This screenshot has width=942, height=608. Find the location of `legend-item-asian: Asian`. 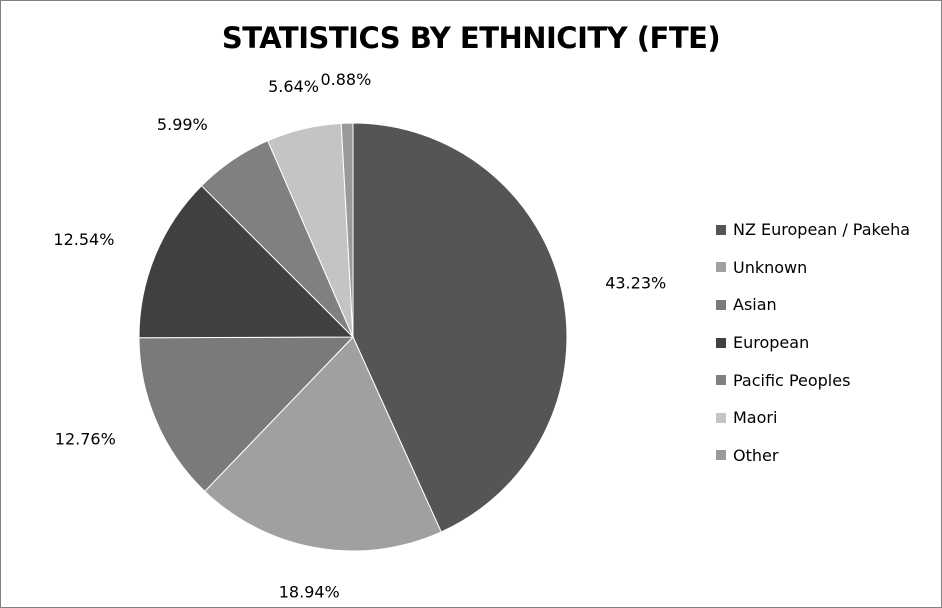

legend-item-asian: Asian is located at coordinates (813, 305).